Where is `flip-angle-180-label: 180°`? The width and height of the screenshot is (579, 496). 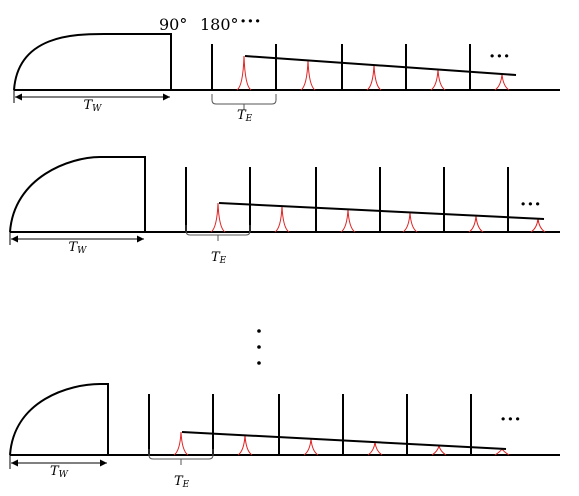 flip-angle-180-label: 180° is located at coordinates (219, 24).